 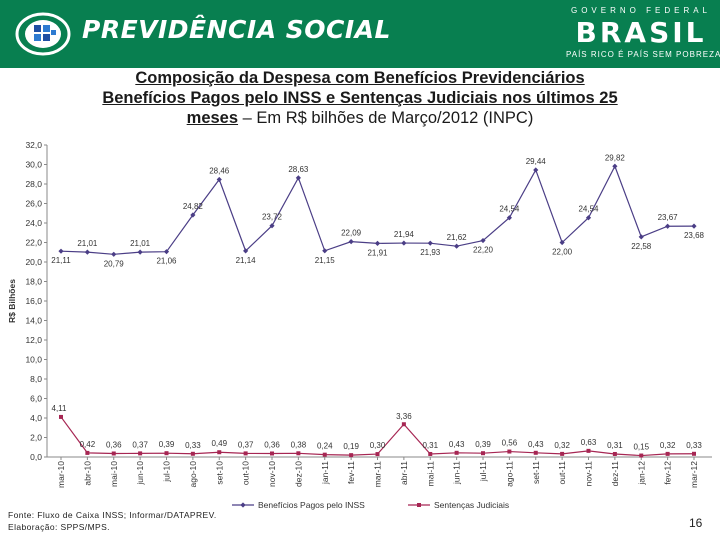 I want to click on y-tick-label: 18,0, so click(x=33, y=282).